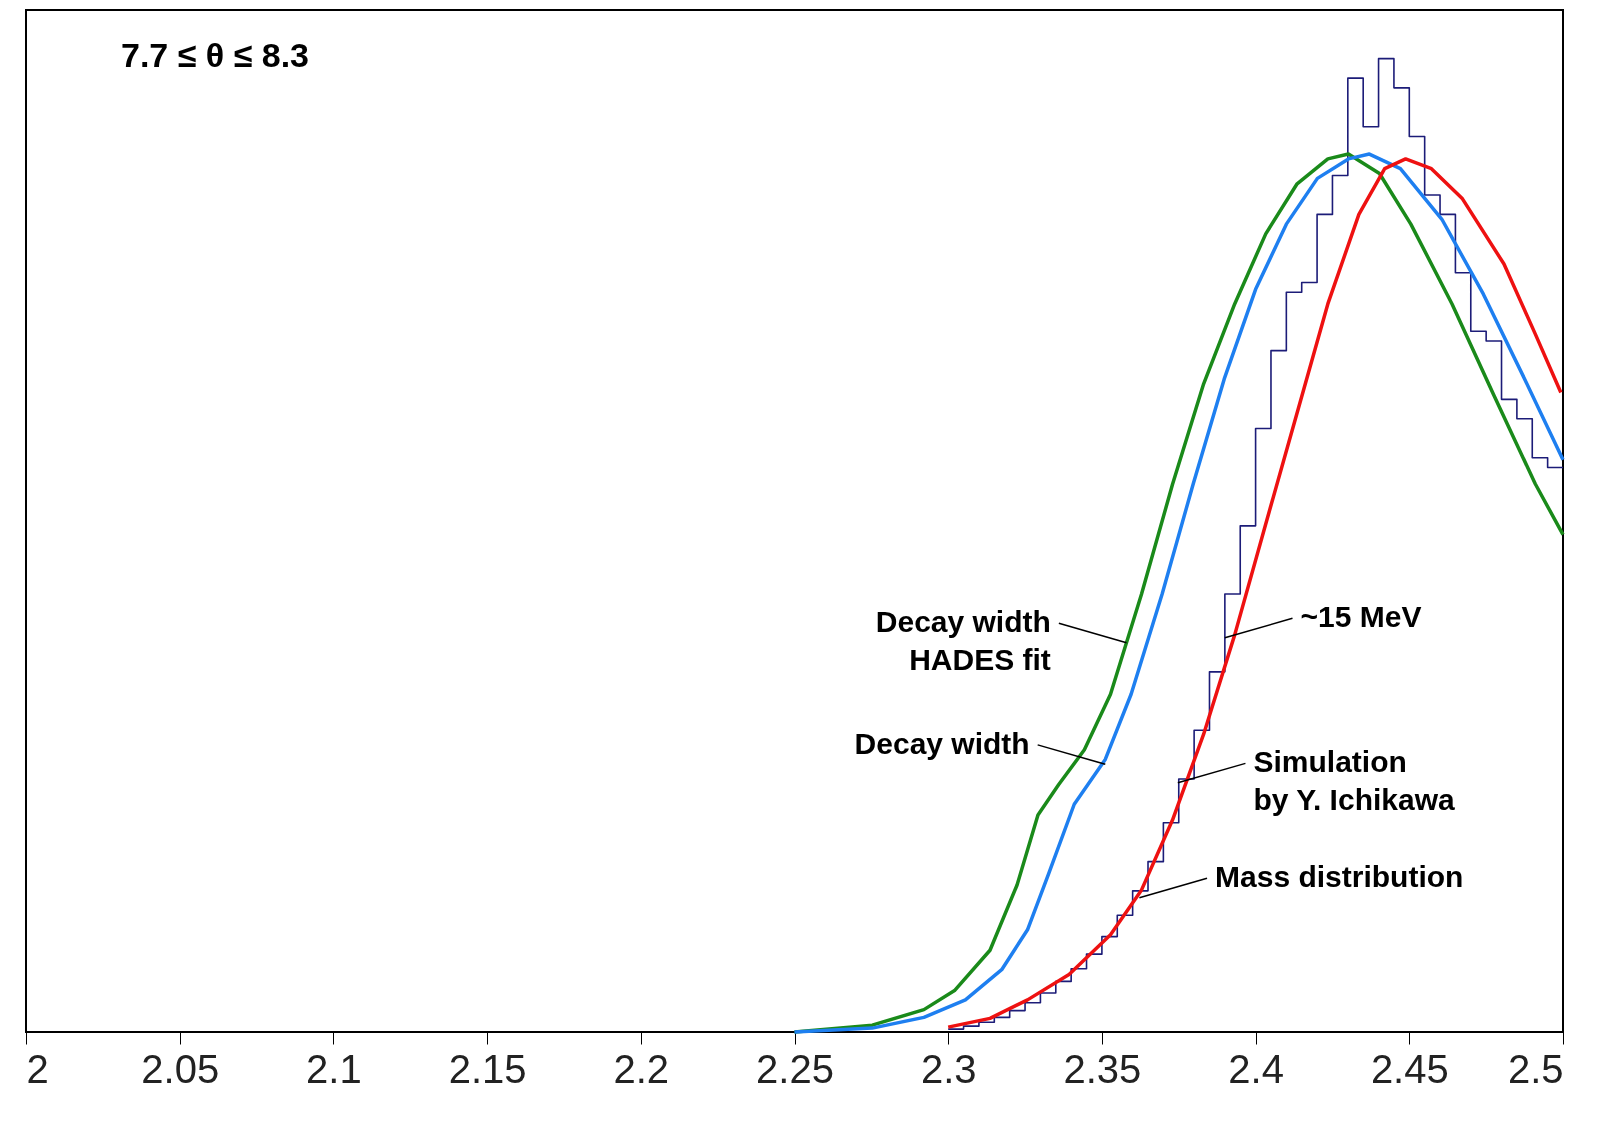 The image size is (1617, 1123). I want to click on x-tick-label: 2.45, so click(1409, 1068).